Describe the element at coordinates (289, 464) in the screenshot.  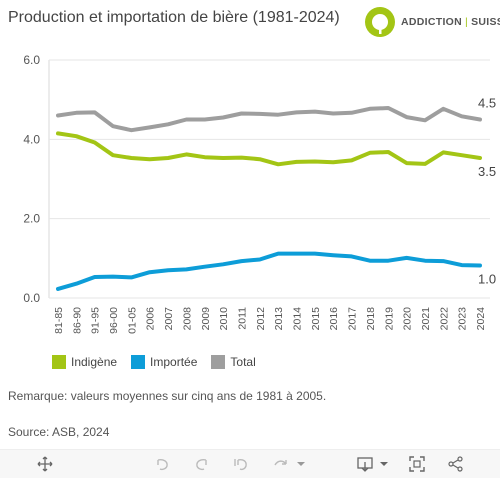
I see `redo-dropdown-icon` at that location.